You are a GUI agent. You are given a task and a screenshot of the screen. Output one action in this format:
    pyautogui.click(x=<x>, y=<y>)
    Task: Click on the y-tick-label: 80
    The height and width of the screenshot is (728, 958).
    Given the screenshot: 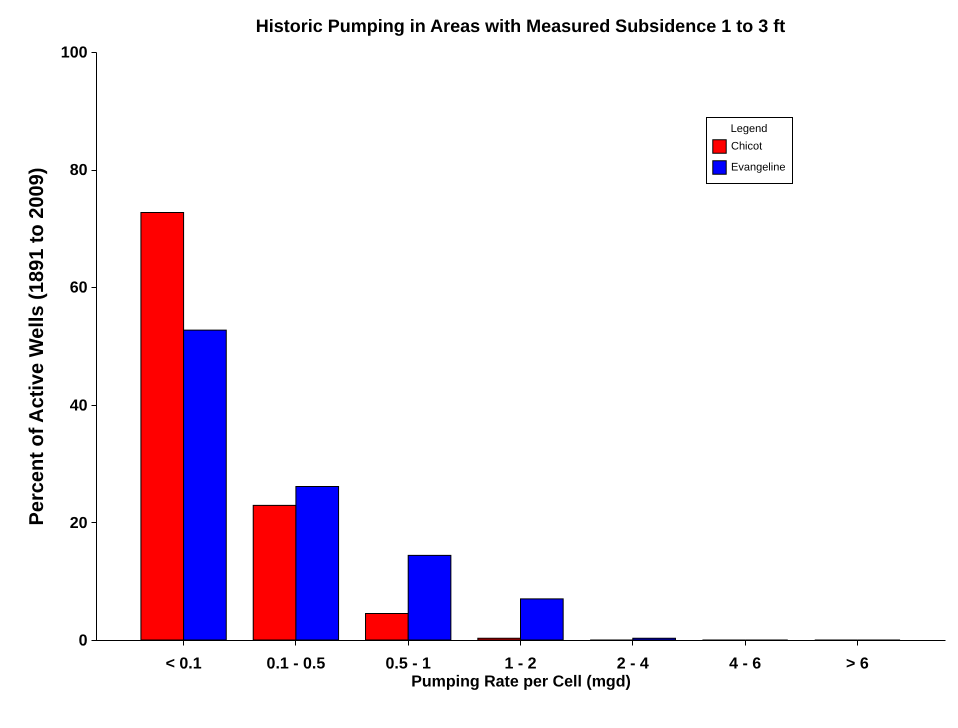 What is the action you would take?
    pyautogui.click(x=79, y=171)
    